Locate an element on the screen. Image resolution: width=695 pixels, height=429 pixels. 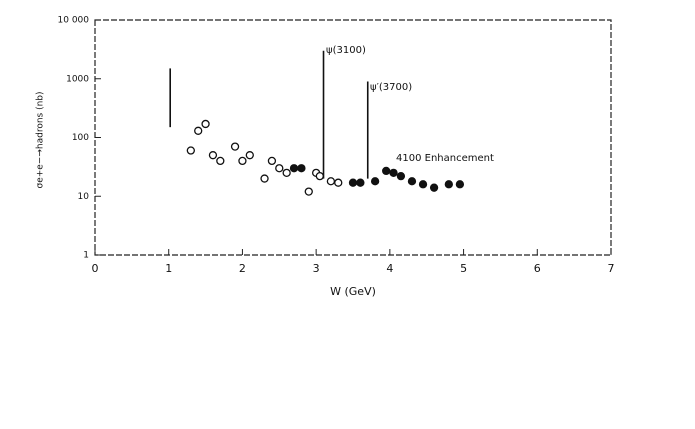
x-tick-label: 7 is located at coordinates (611, 268).